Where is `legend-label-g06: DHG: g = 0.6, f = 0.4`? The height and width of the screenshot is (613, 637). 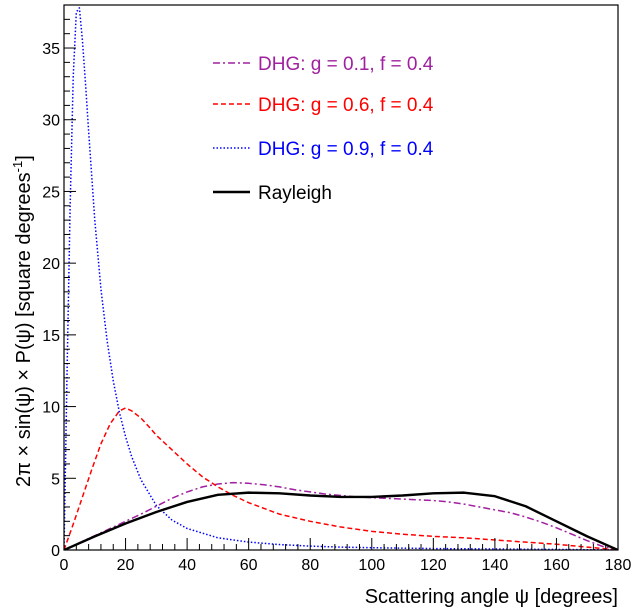 legend-label-g06: DHG: g = 0.6, f = 0.4 is located at coordinates (346, 105).